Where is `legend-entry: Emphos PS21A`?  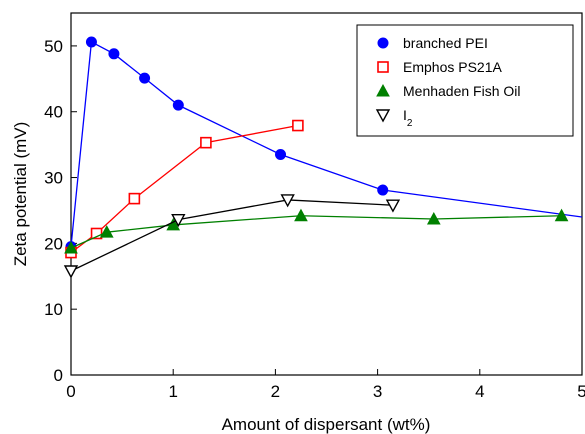
legend-entry: Emphos PS21A is located at coordinates (439, 67).